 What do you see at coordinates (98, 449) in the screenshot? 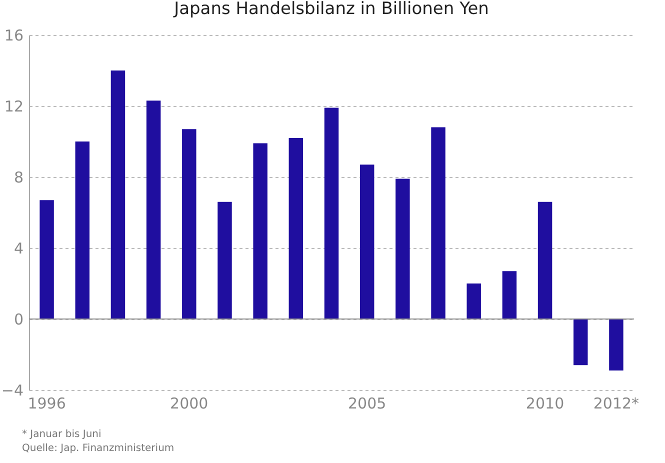
I see `source-note: Quelle: Jap. Finanzministerium` at bounding box center [98, 449].